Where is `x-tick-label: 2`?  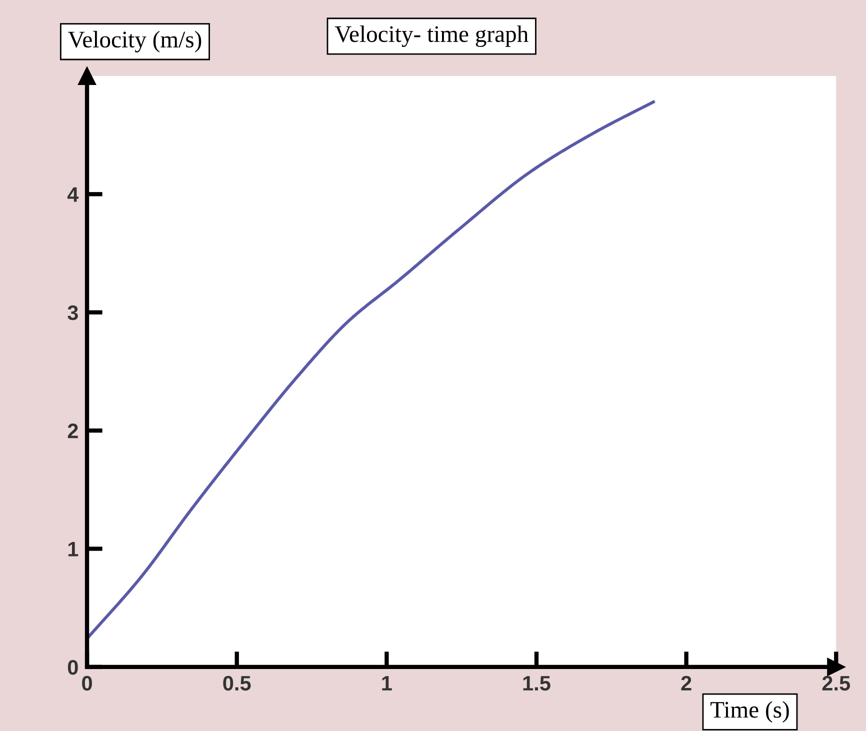 x-tick-label: 2 is located at coordinates (686, 683).